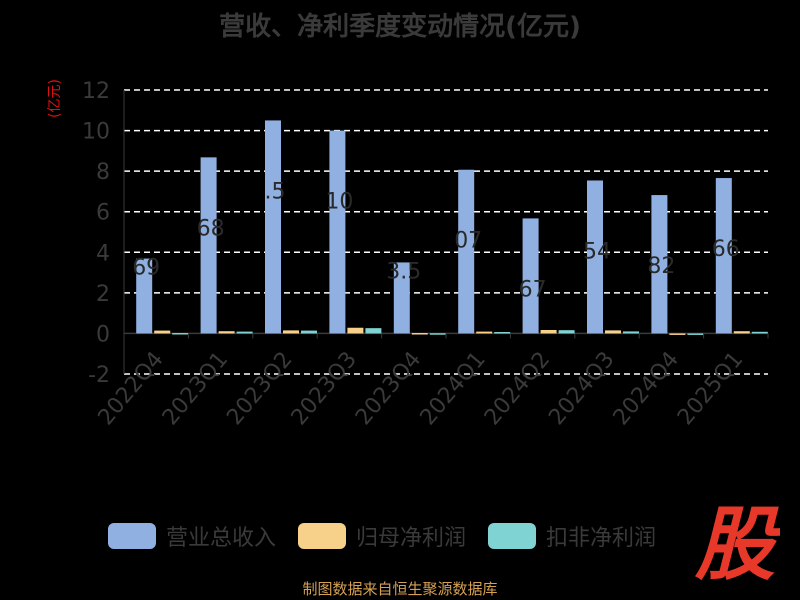  Describe the element at coordinates (533, 289) in the screenshot. I see `data-label: 67` at that location.